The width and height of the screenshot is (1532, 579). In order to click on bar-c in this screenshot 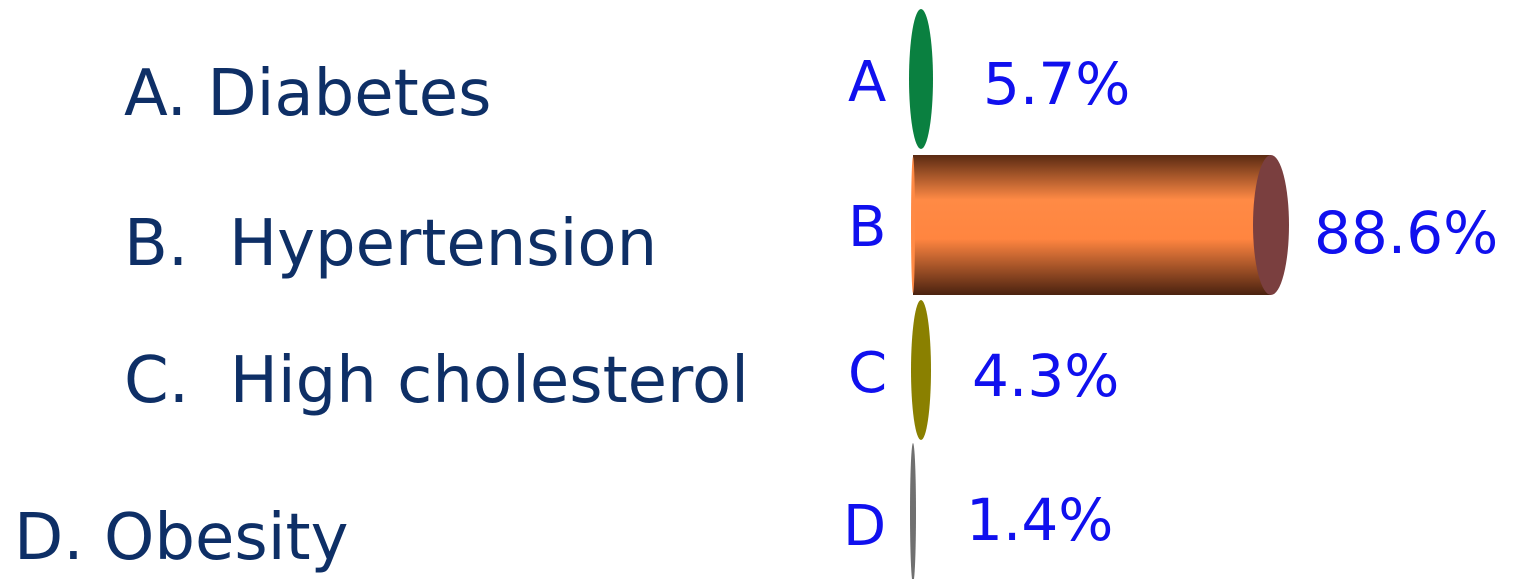, I will do `click(921, 370)`.